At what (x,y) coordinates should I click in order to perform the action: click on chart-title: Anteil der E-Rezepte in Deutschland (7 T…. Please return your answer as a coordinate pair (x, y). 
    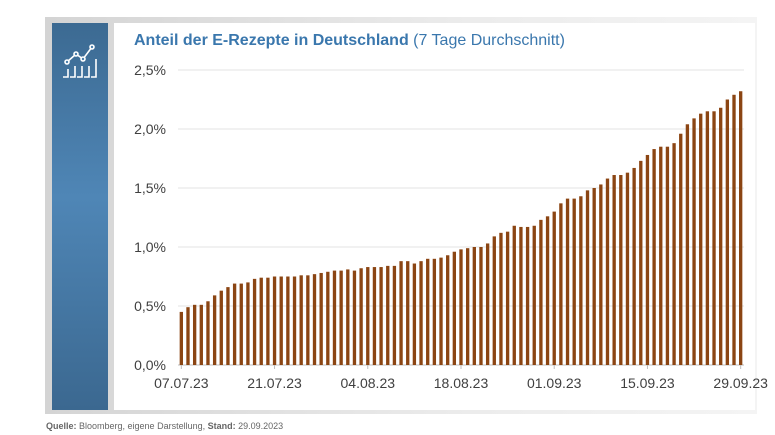
    Looking at the image, I should click on (349, 41).